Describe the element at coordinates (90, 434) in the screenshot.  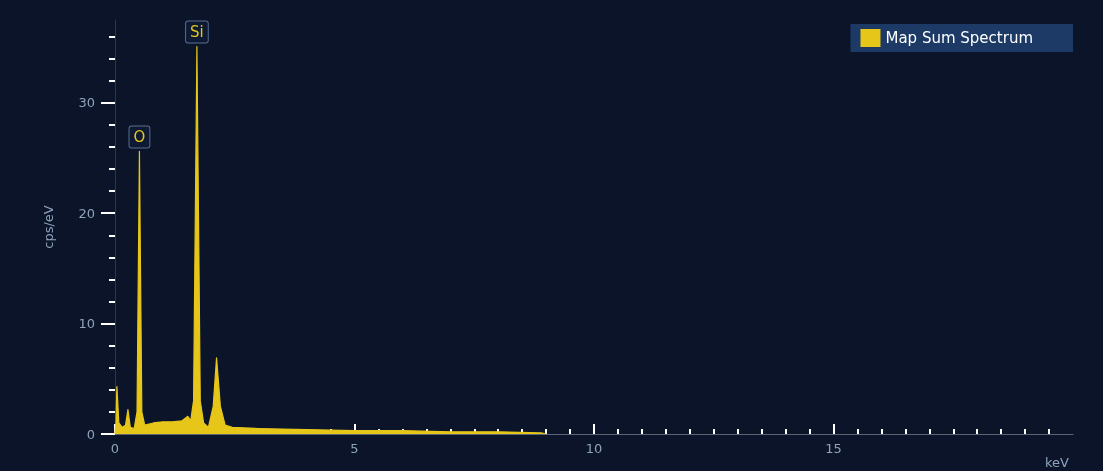
I see `y-tick-label: 0` at that location.